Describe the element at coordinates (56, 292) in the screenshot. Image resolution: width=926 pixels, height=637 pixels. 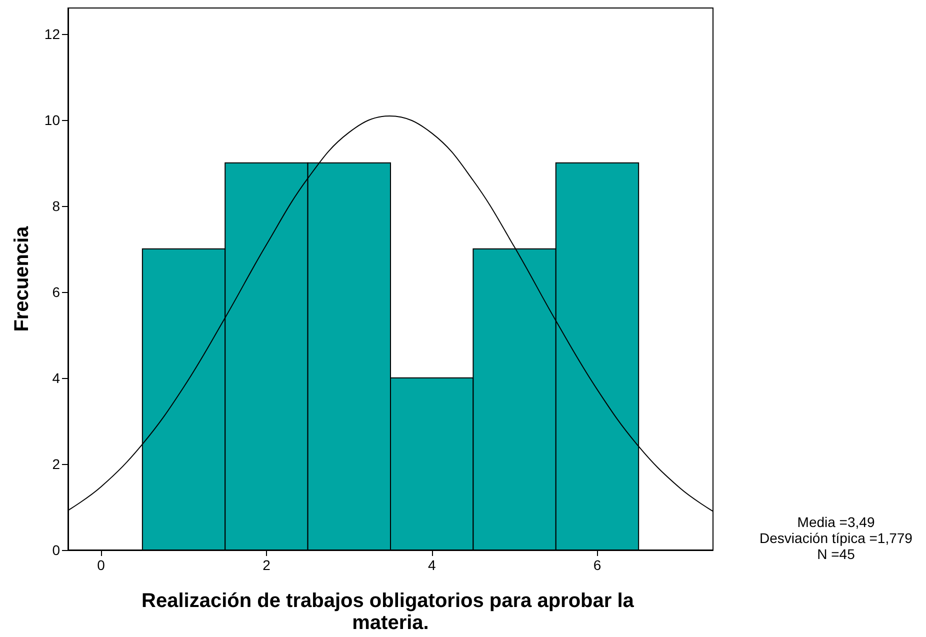
I see `y-tick-label: 6` at that location.